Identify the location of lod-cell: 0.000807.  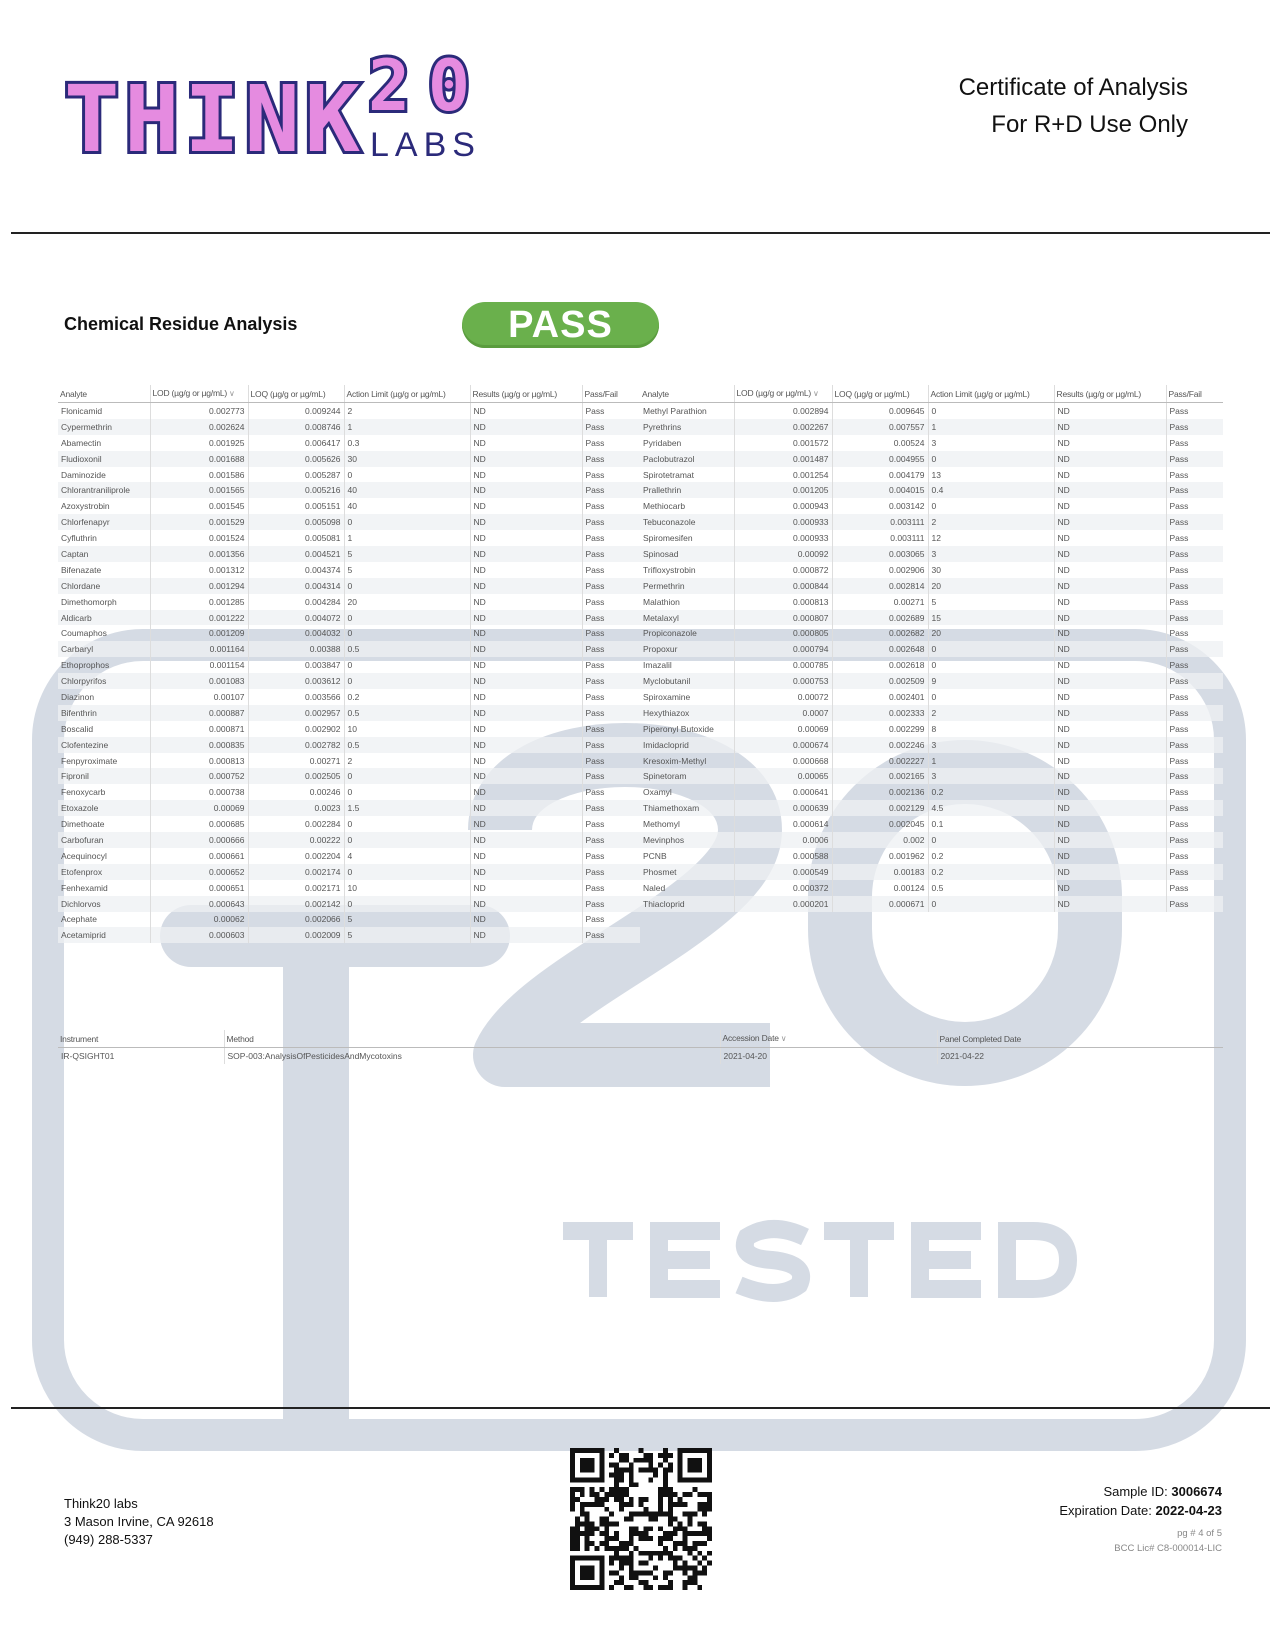
(782, 617).